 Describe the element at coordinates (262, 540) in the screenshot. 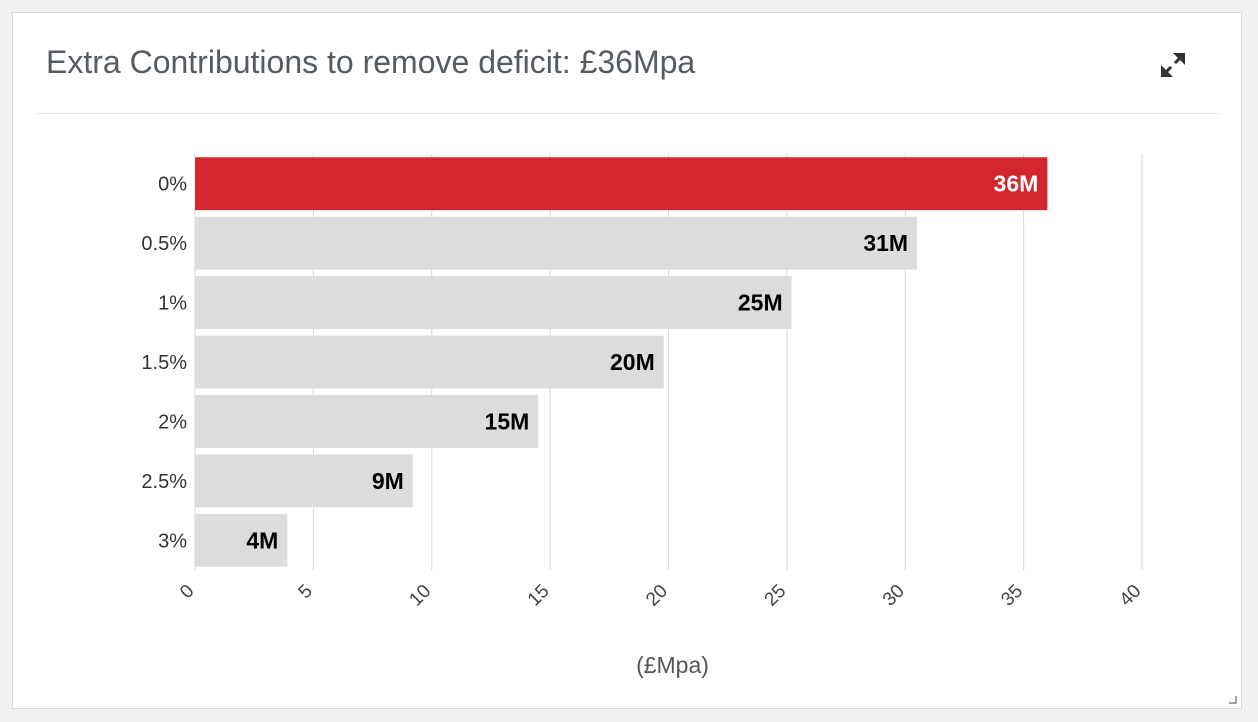

I see `bar-data-label: 4M` at that location.